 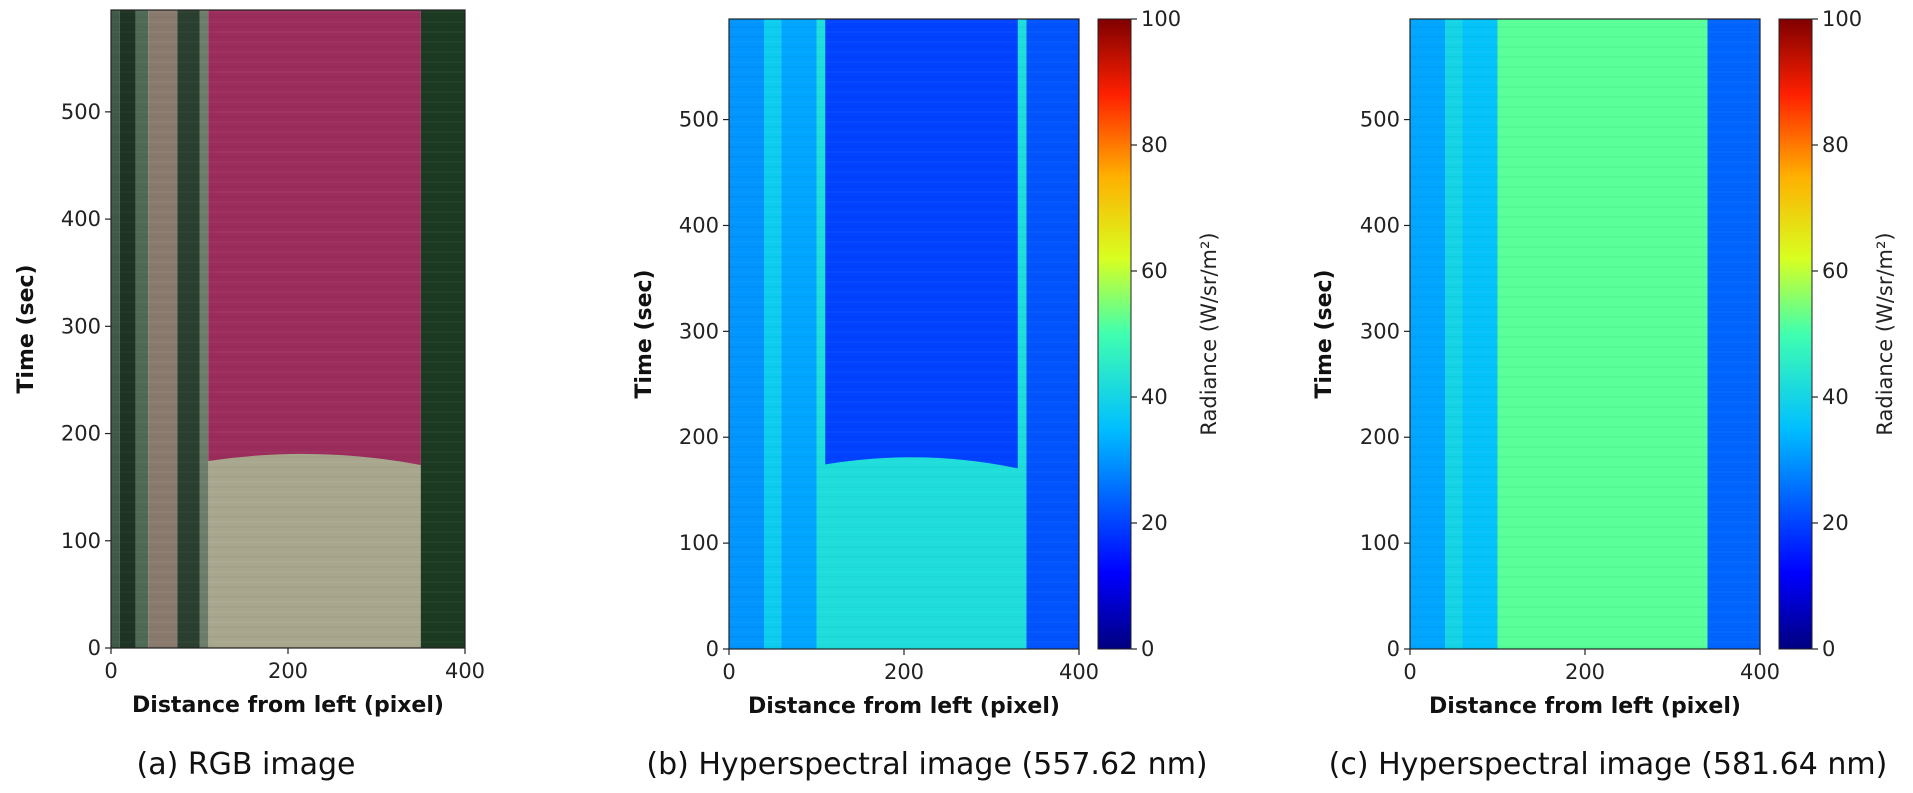 I want to click on panel-c-yticks: 0 100 200 300 400 500, so click(x=1385, y=384).